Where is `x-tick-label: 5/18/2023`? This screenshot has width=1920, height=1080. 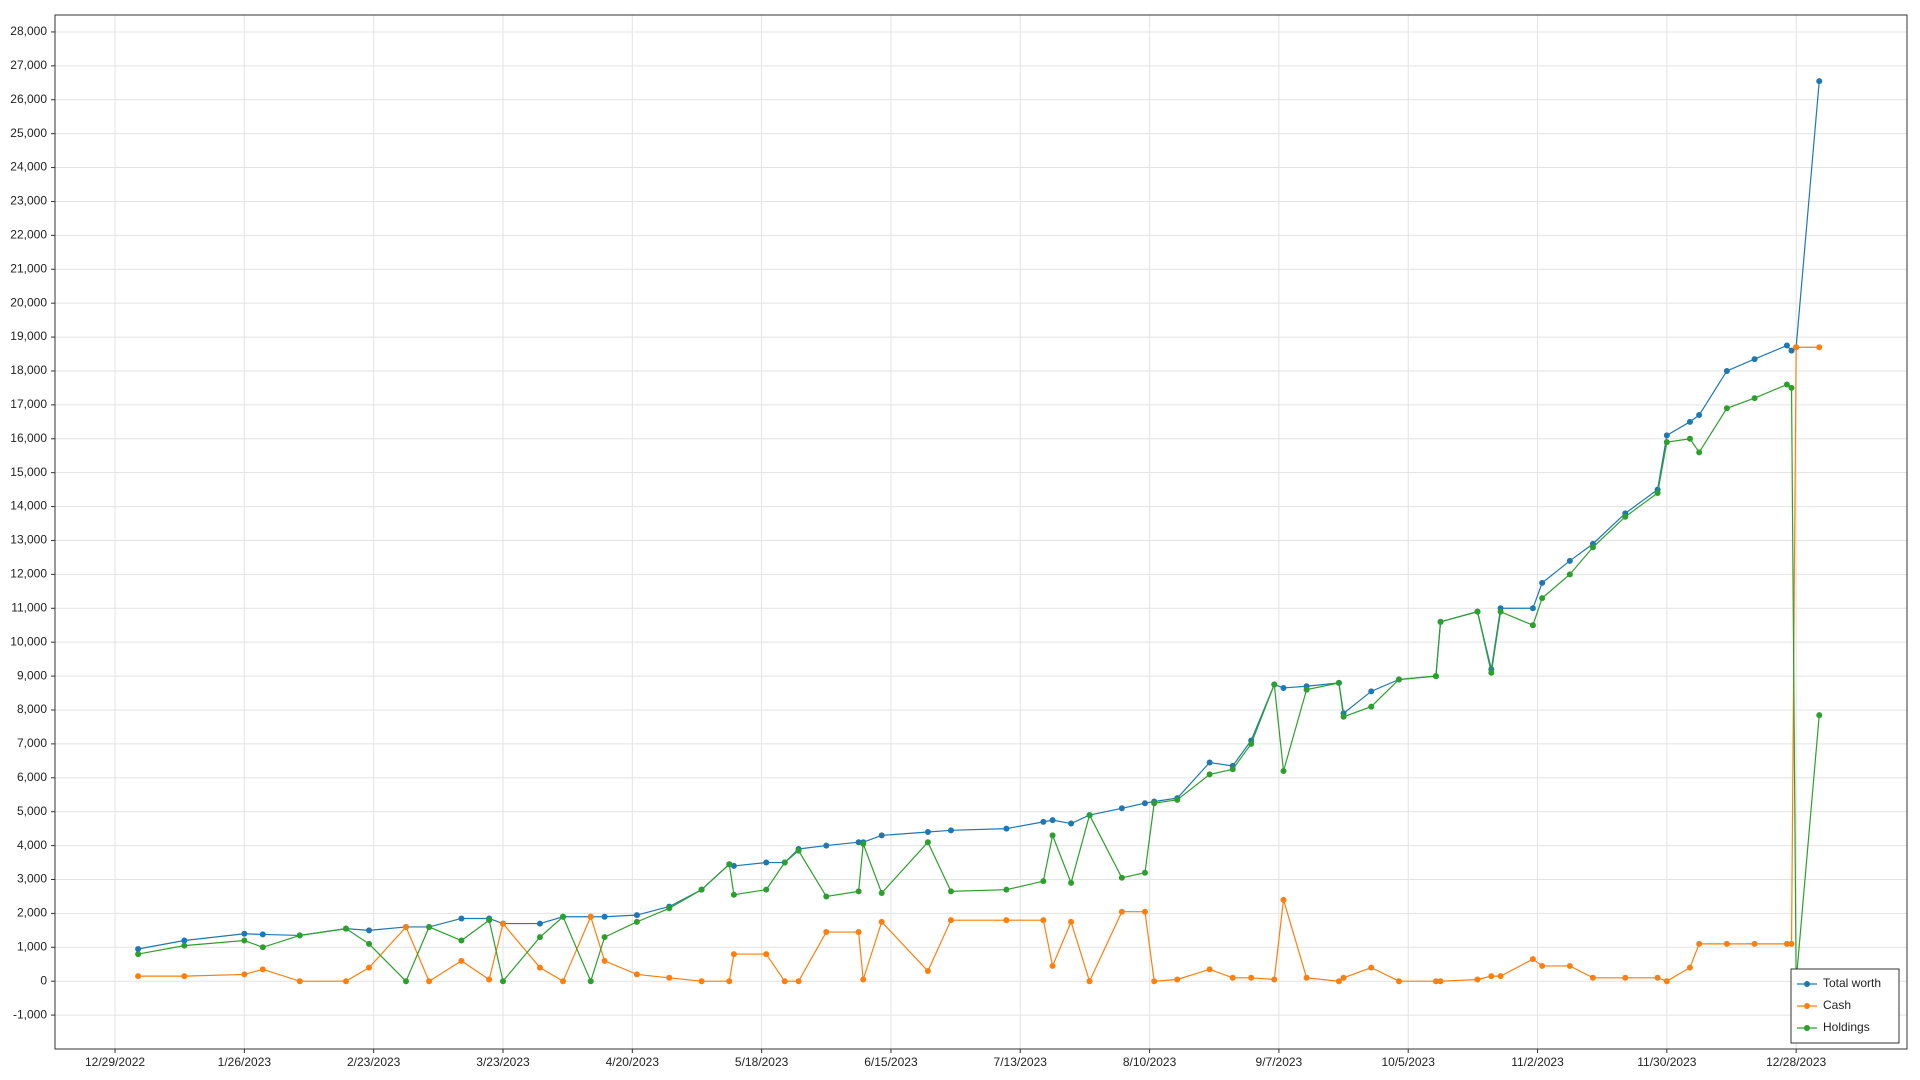 x-tick-label: 5/18/2023 is located at coordinates (762, 1062).